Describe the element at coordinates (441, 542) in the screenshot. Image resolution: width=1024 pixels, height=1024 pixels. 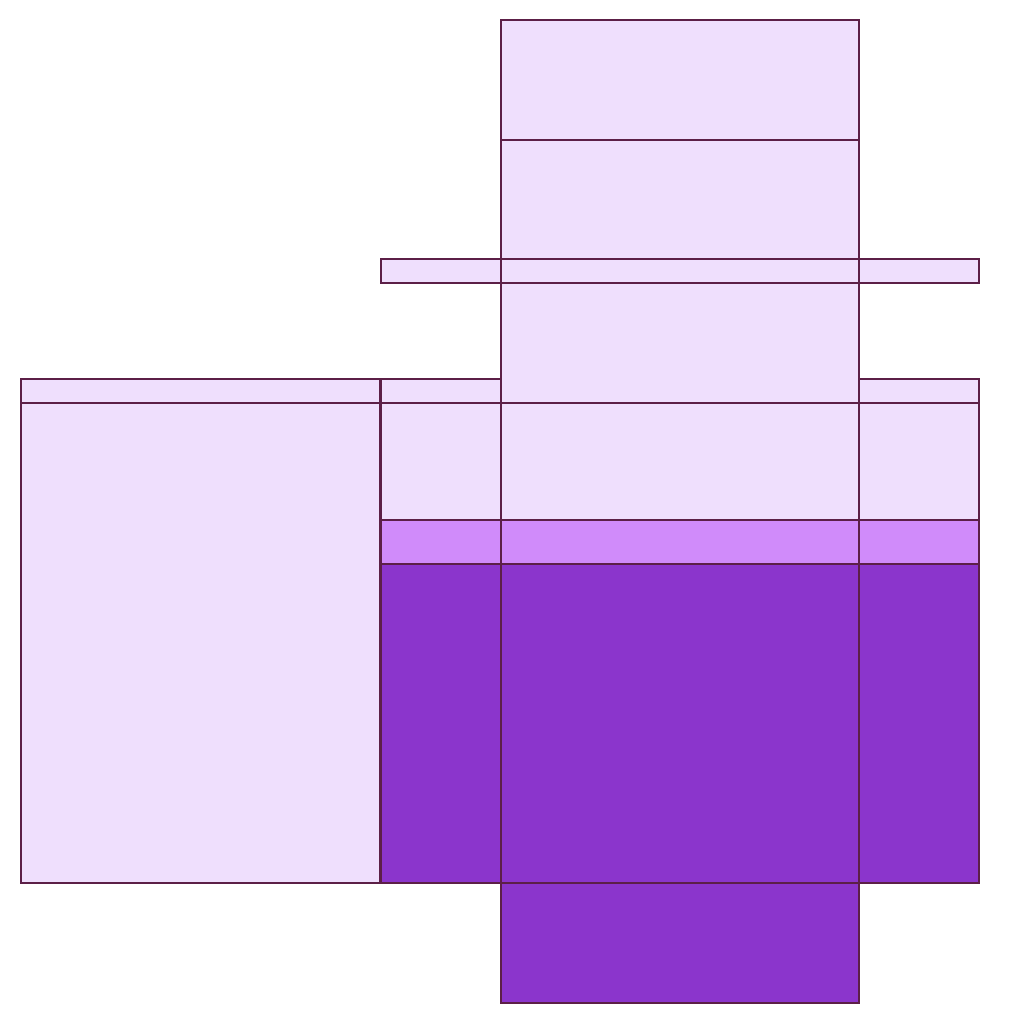
I see `front-left-panel-light-zone` at that location.